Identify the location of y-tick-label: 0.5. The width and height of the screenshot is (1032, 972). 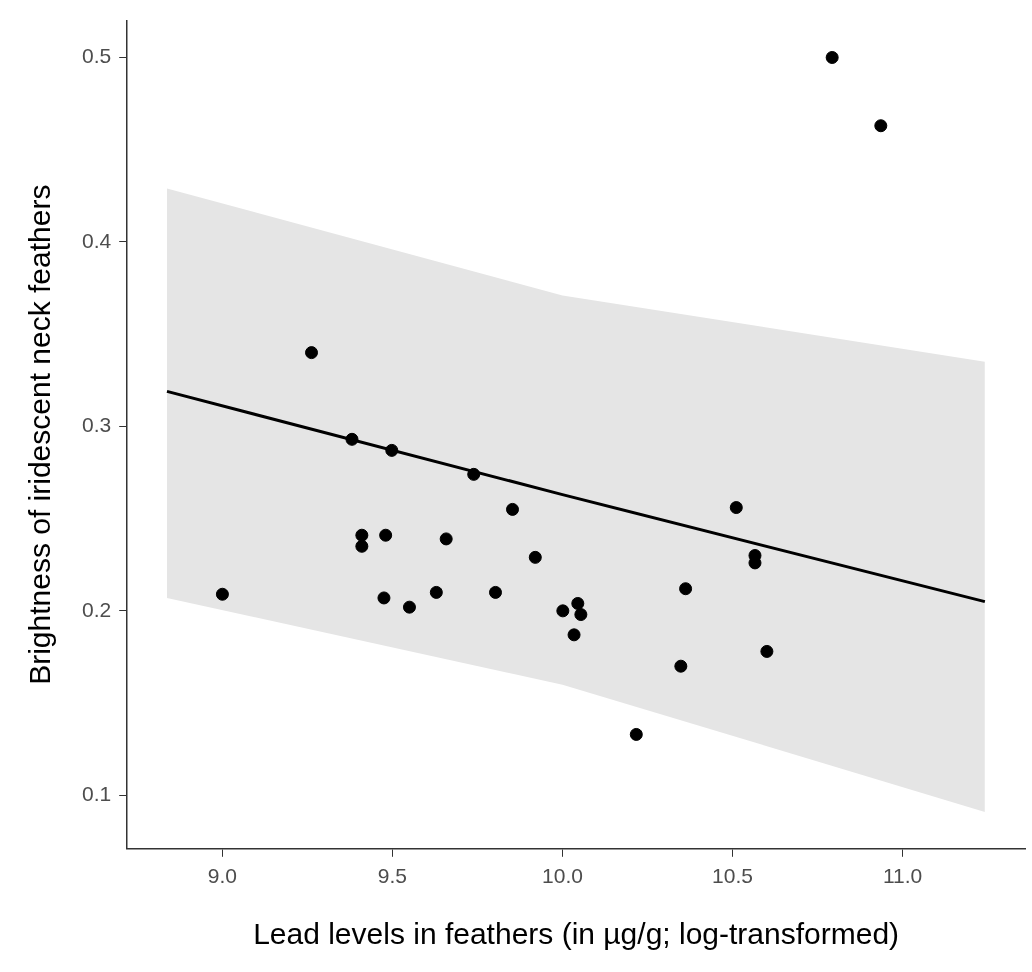
(96, 56).